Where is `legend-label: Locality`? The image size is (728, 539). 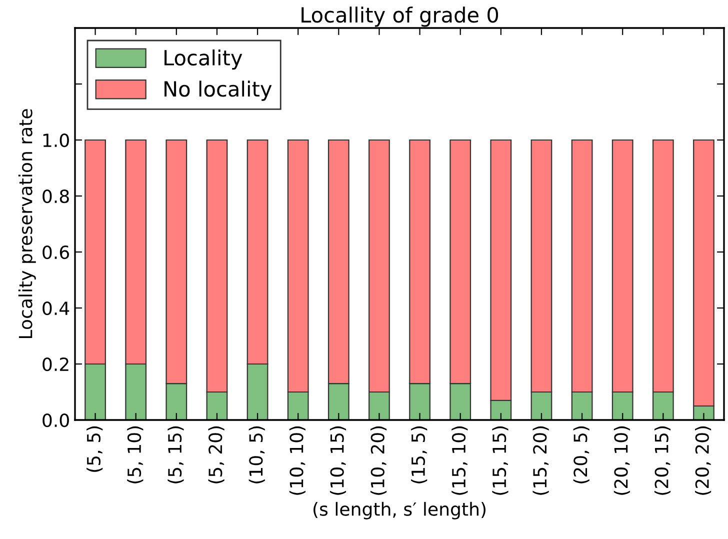
legend-label: Locality is located at coordinates (203, 59).